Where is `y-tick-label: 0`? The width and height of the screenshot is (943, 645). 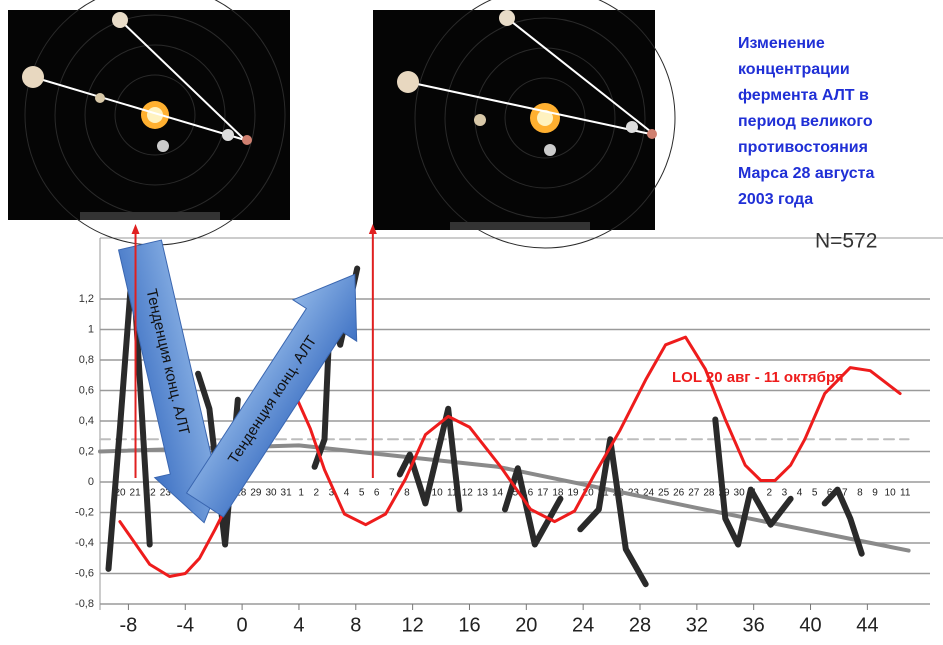 y-tick-label: 0 is located at coordinates (91, 482).